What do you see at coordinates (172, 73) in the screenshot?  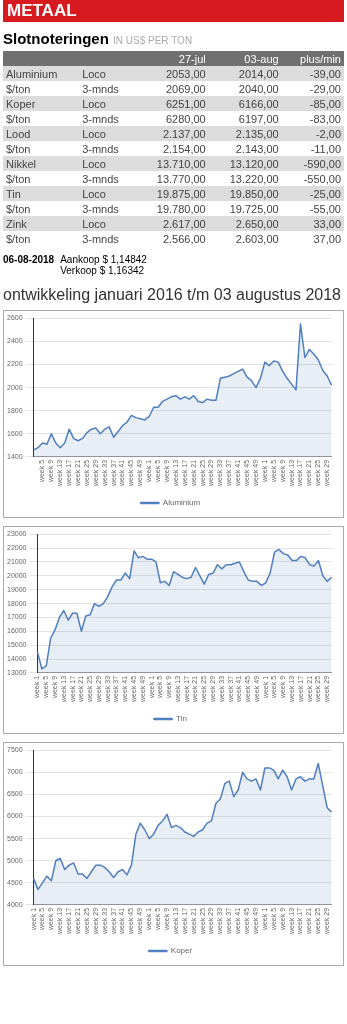 I see `text: 2053,00` at bounding box center [172, 73].